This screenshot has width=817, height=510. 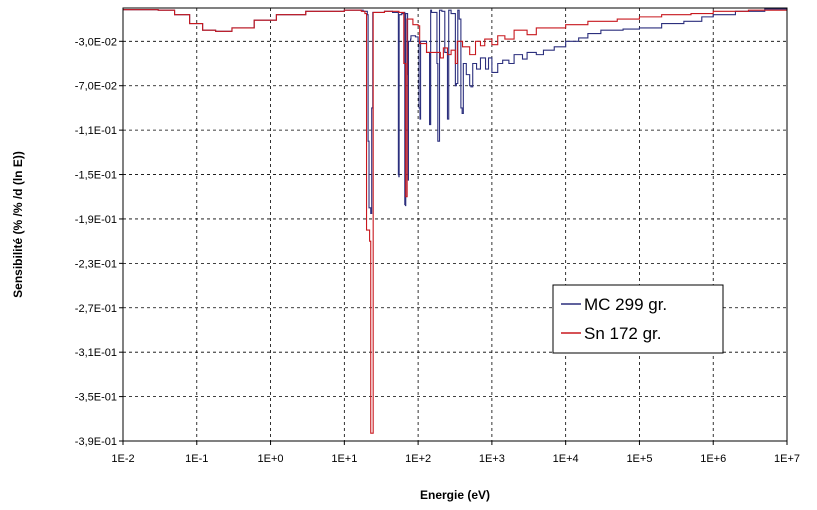 I want to click on y-axis-label: Sensibilité (% /% /d (ln E)), so click(x=18, y=224).